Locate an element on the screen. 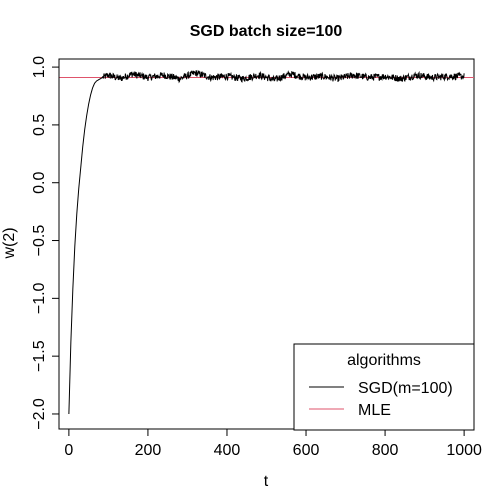  y-tick-label: −2.0 is located at coordinates (39, 414).